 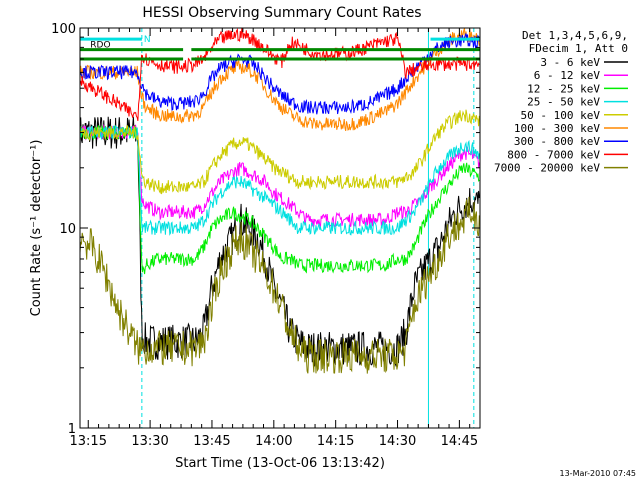 What do you see at coordinates (88, 441) in the screenshot?
I see `x-tick-label: 13:15` at bounding box center [88, 441].